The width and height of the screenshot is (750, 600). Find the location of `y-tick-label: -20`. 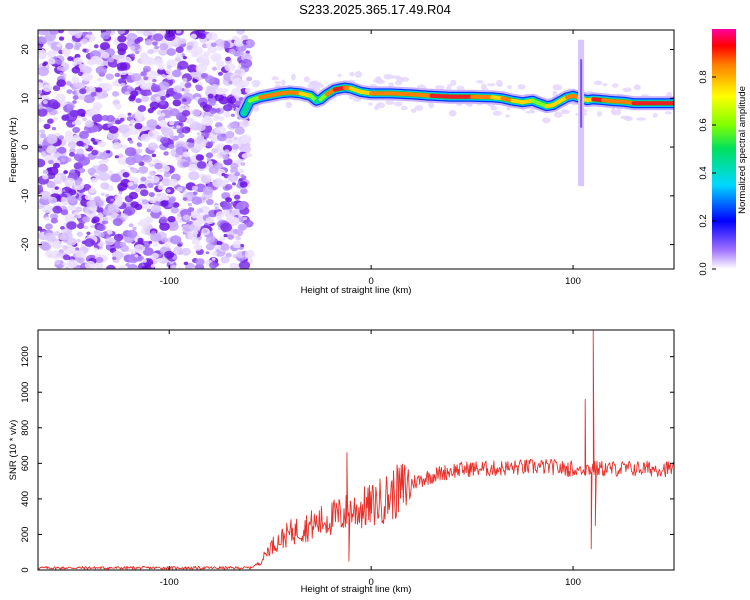

y-tick-label: -20 is located at coordinates (25, 245).